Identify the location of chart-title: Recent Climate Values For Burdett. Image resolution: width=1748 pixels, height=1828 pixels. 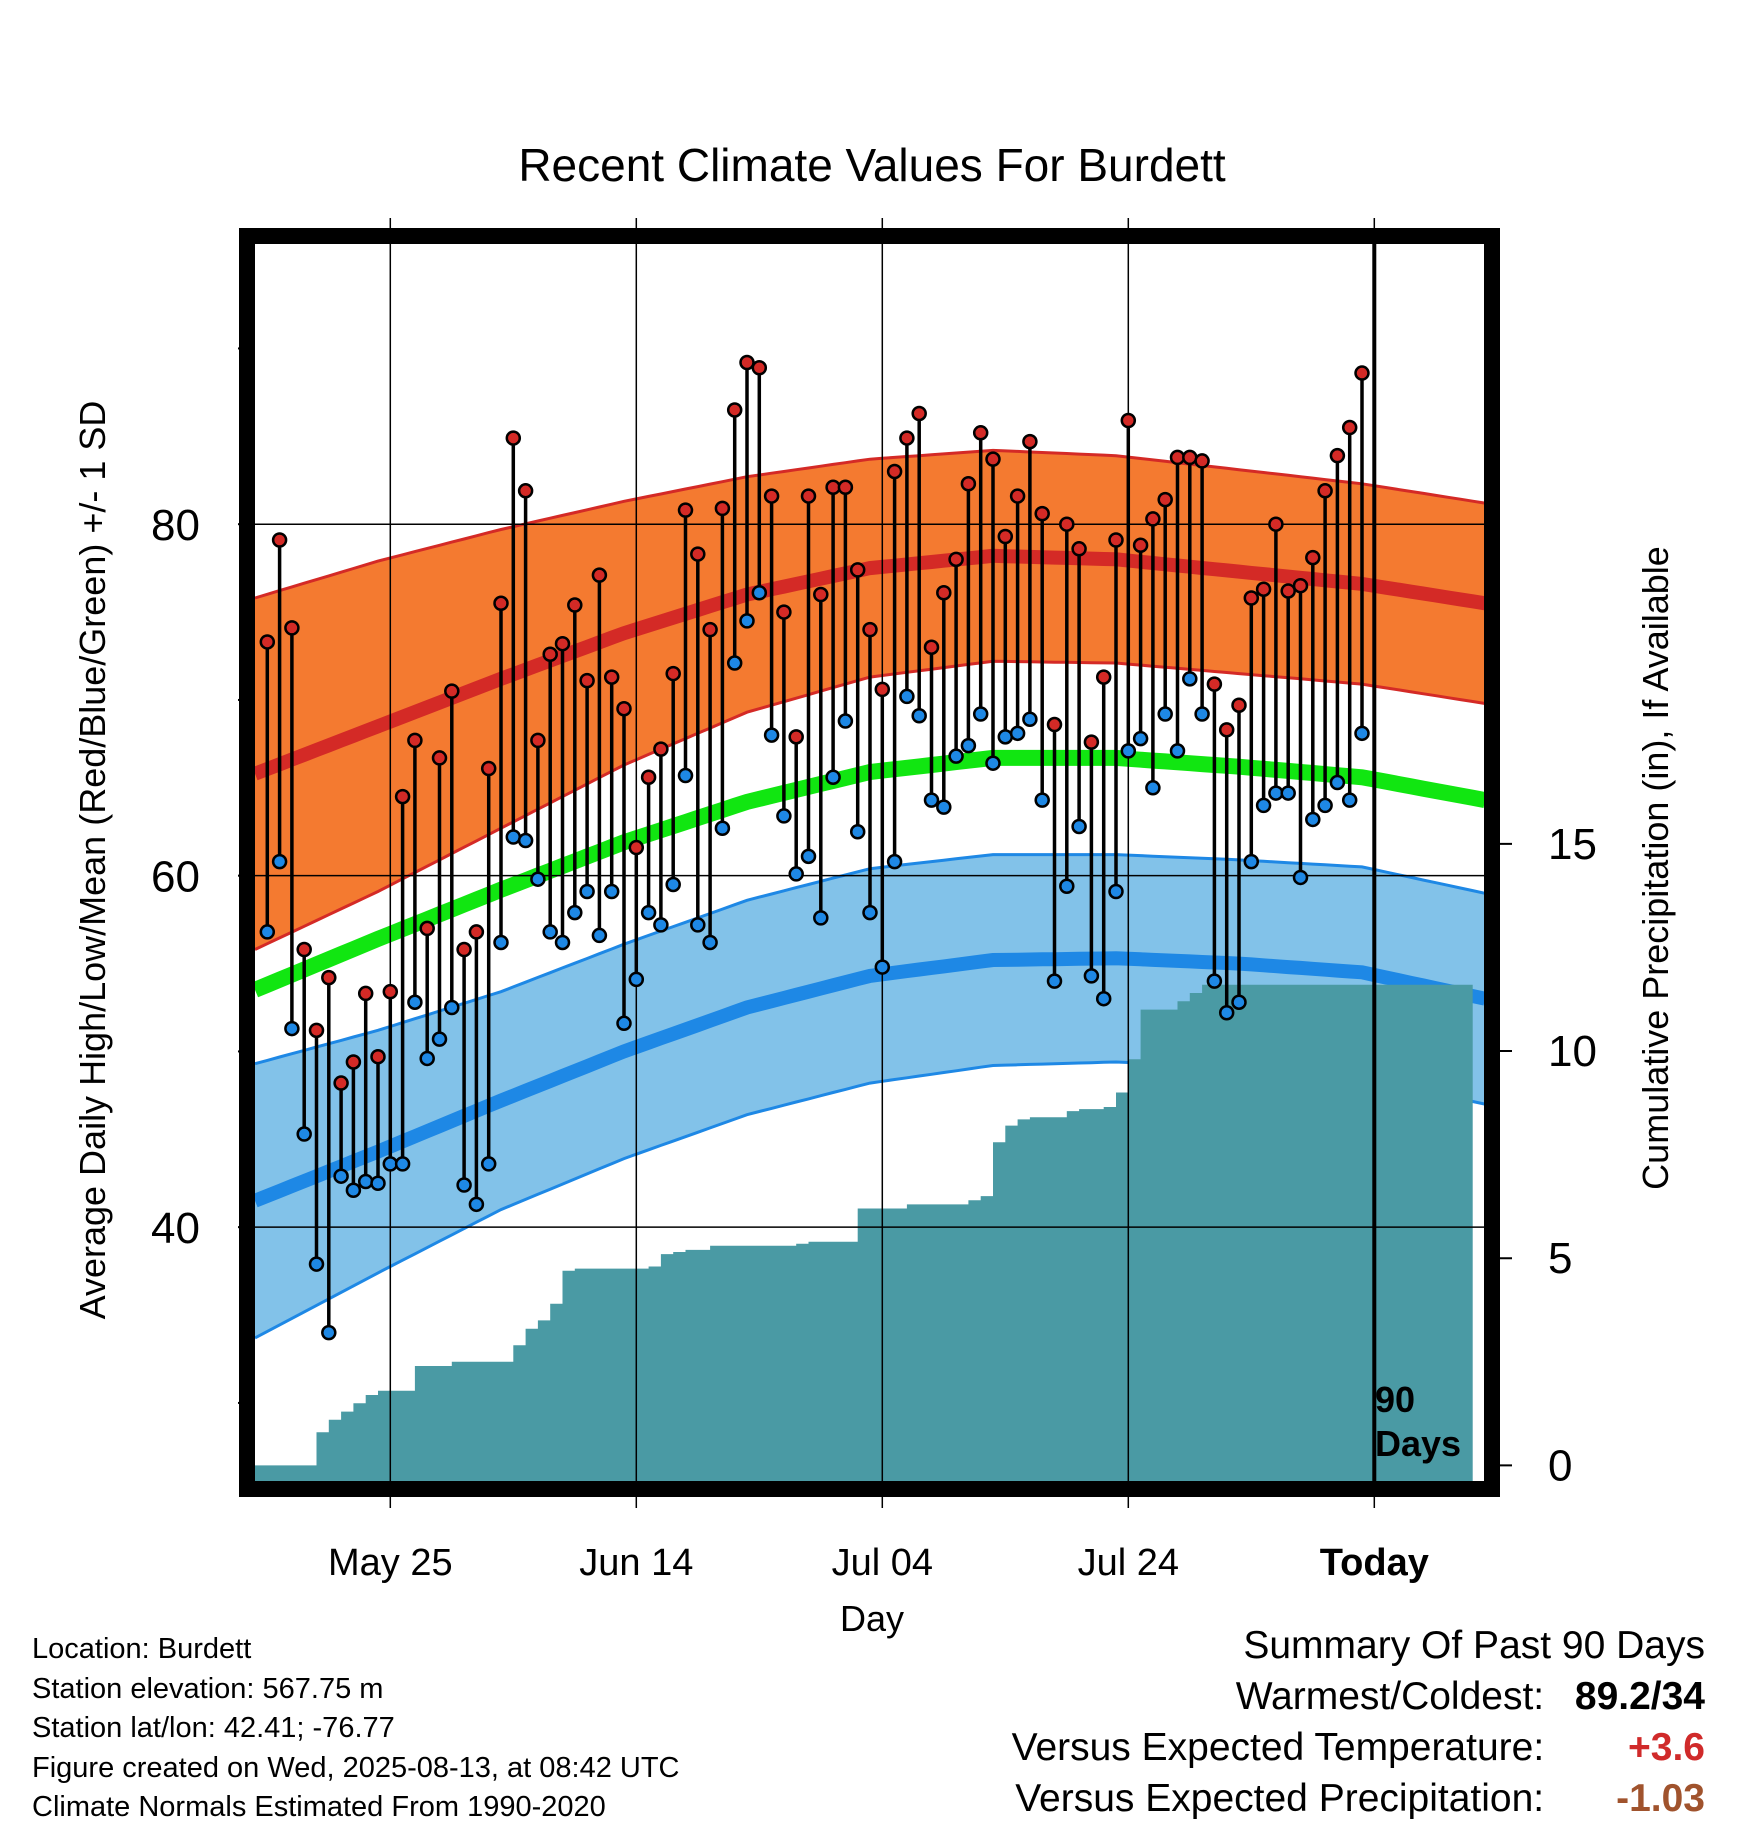
(872, 165).